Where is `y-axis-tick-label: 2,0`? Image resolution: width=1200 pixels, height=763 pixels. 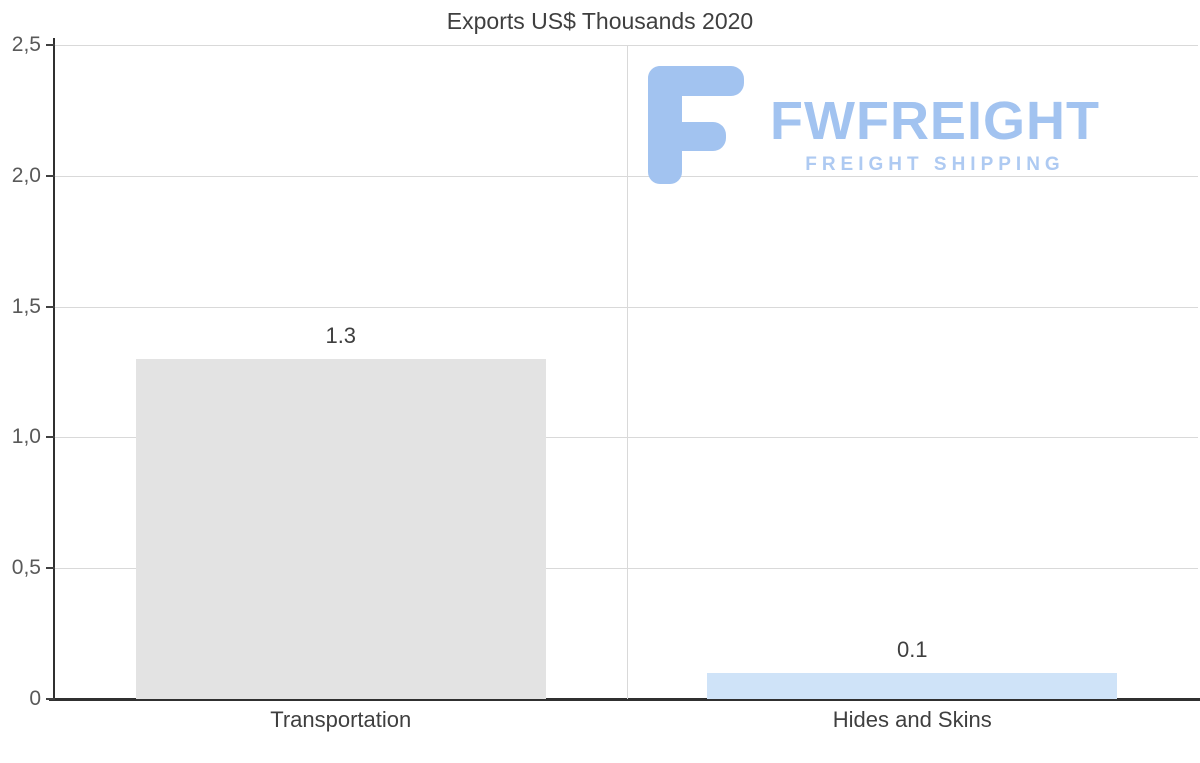
y-axis-tick-label: 2,0 is located at coordinates (26, 175).